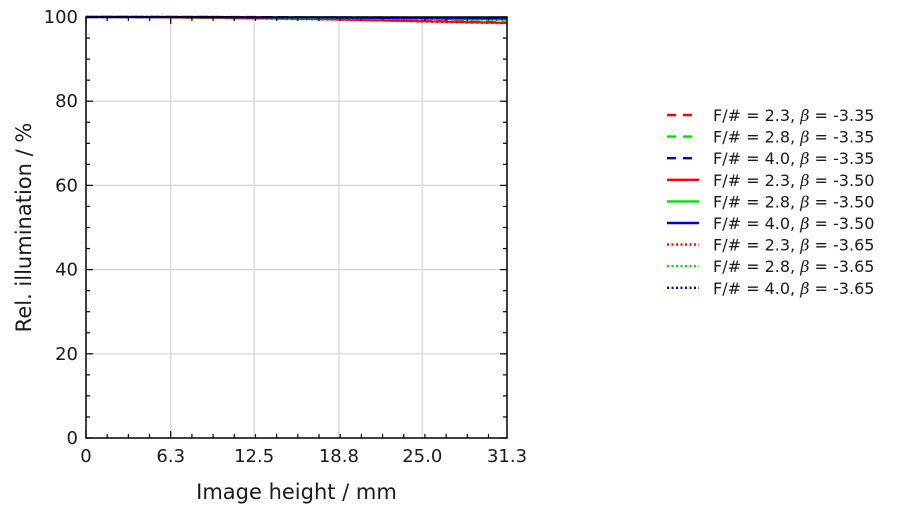 Image resolution: width=912 pixels, height=509 pixels. Describe the element at coordinates (793, 180) in the screenshot. I see `legend-label: F/# = 2.3, β = -3.50` at that location.